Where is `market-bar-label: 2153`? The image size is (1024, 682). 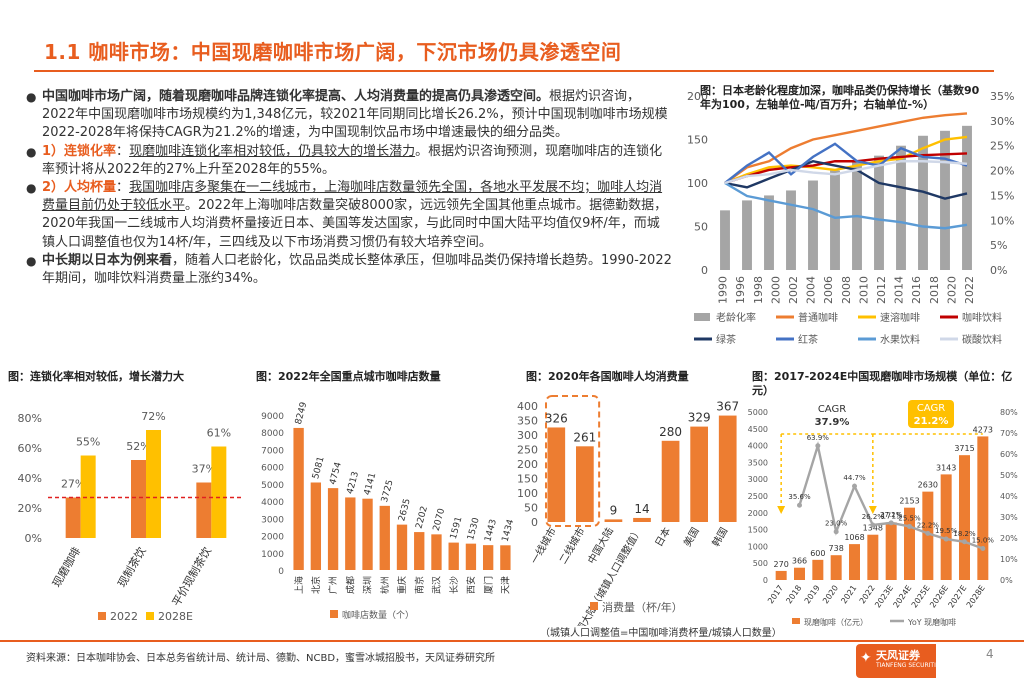 market-bar-label: 2153 is located at coordinates (909, 501).